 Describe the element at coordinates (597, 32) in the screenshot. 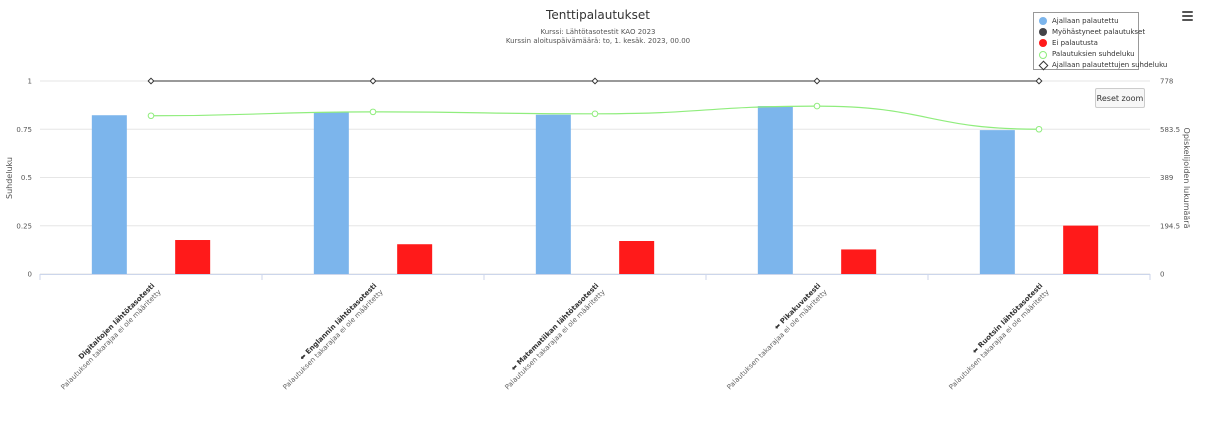

I see `chart-subtitle-course: Kurssi: Lähtötasotestit KAO 2023` at that location.